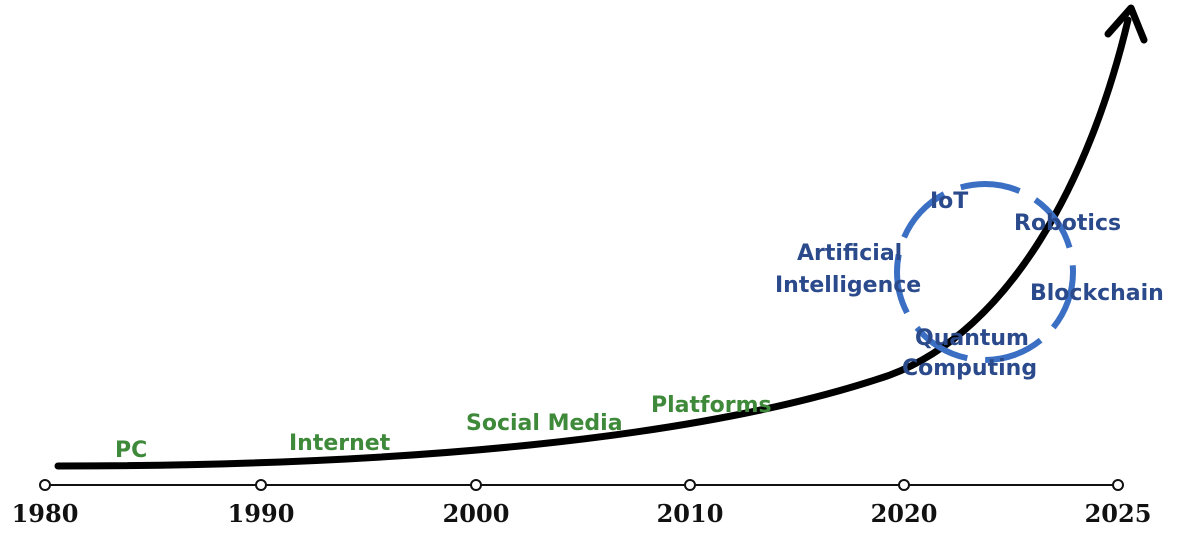 The image size is (1191, 534). Describe the element at coordinates (972, 338) in the screenshot. I see `tech-label-quantum-line1: Quantum` at that location.